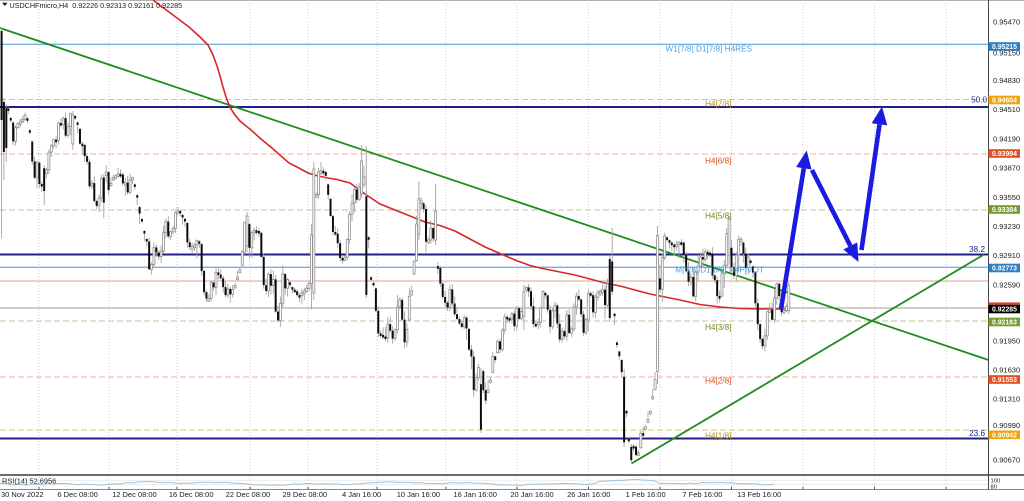 This screenshot has width=1024, height=501. What do you see at coordinates (1006, 80) in the screenshot?
I see `svg-text: 0.94830` at bounding box center [1006, 80].